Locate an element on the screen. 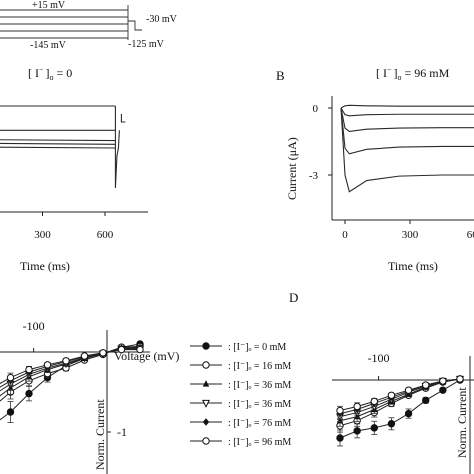  protocol-label: -145 mV is located at coordinates (48, 45).